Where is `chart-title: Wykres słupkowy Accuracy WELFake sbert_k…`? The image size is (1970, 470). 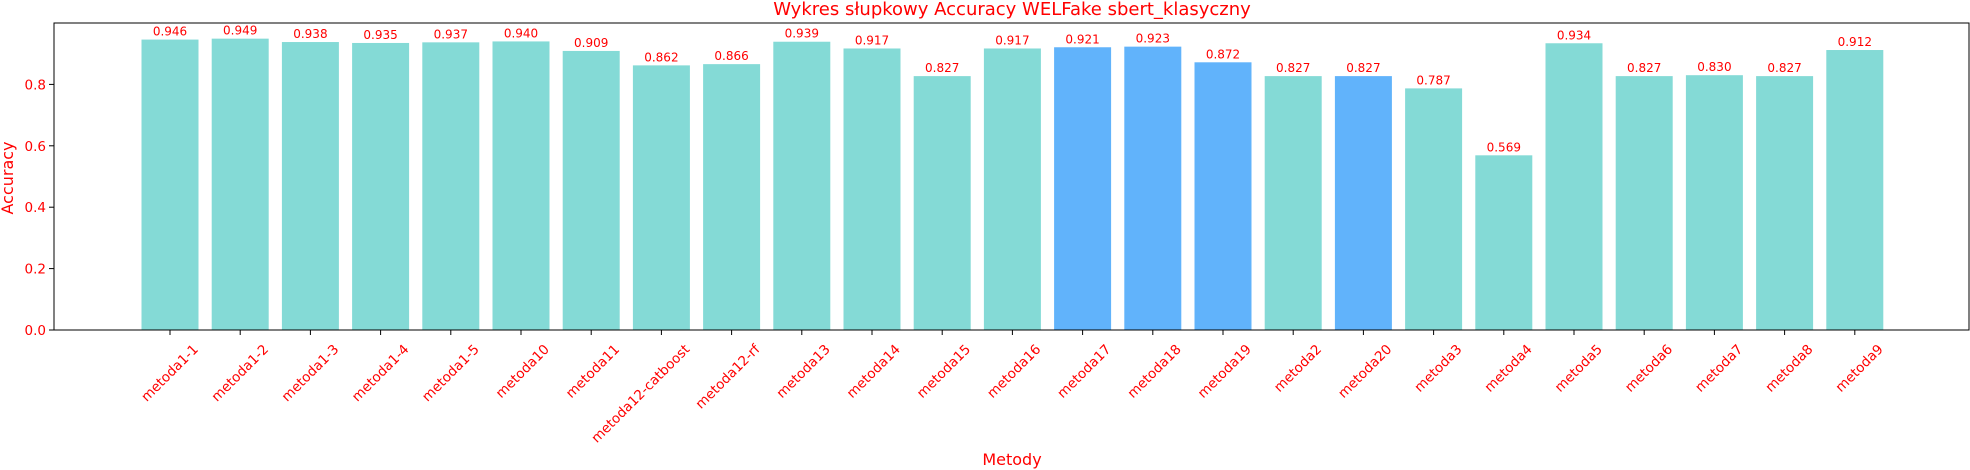 chart-title: Wykres słupkowy Accuracy WELFake sbert_k… is located at coordinates (1012, 10).